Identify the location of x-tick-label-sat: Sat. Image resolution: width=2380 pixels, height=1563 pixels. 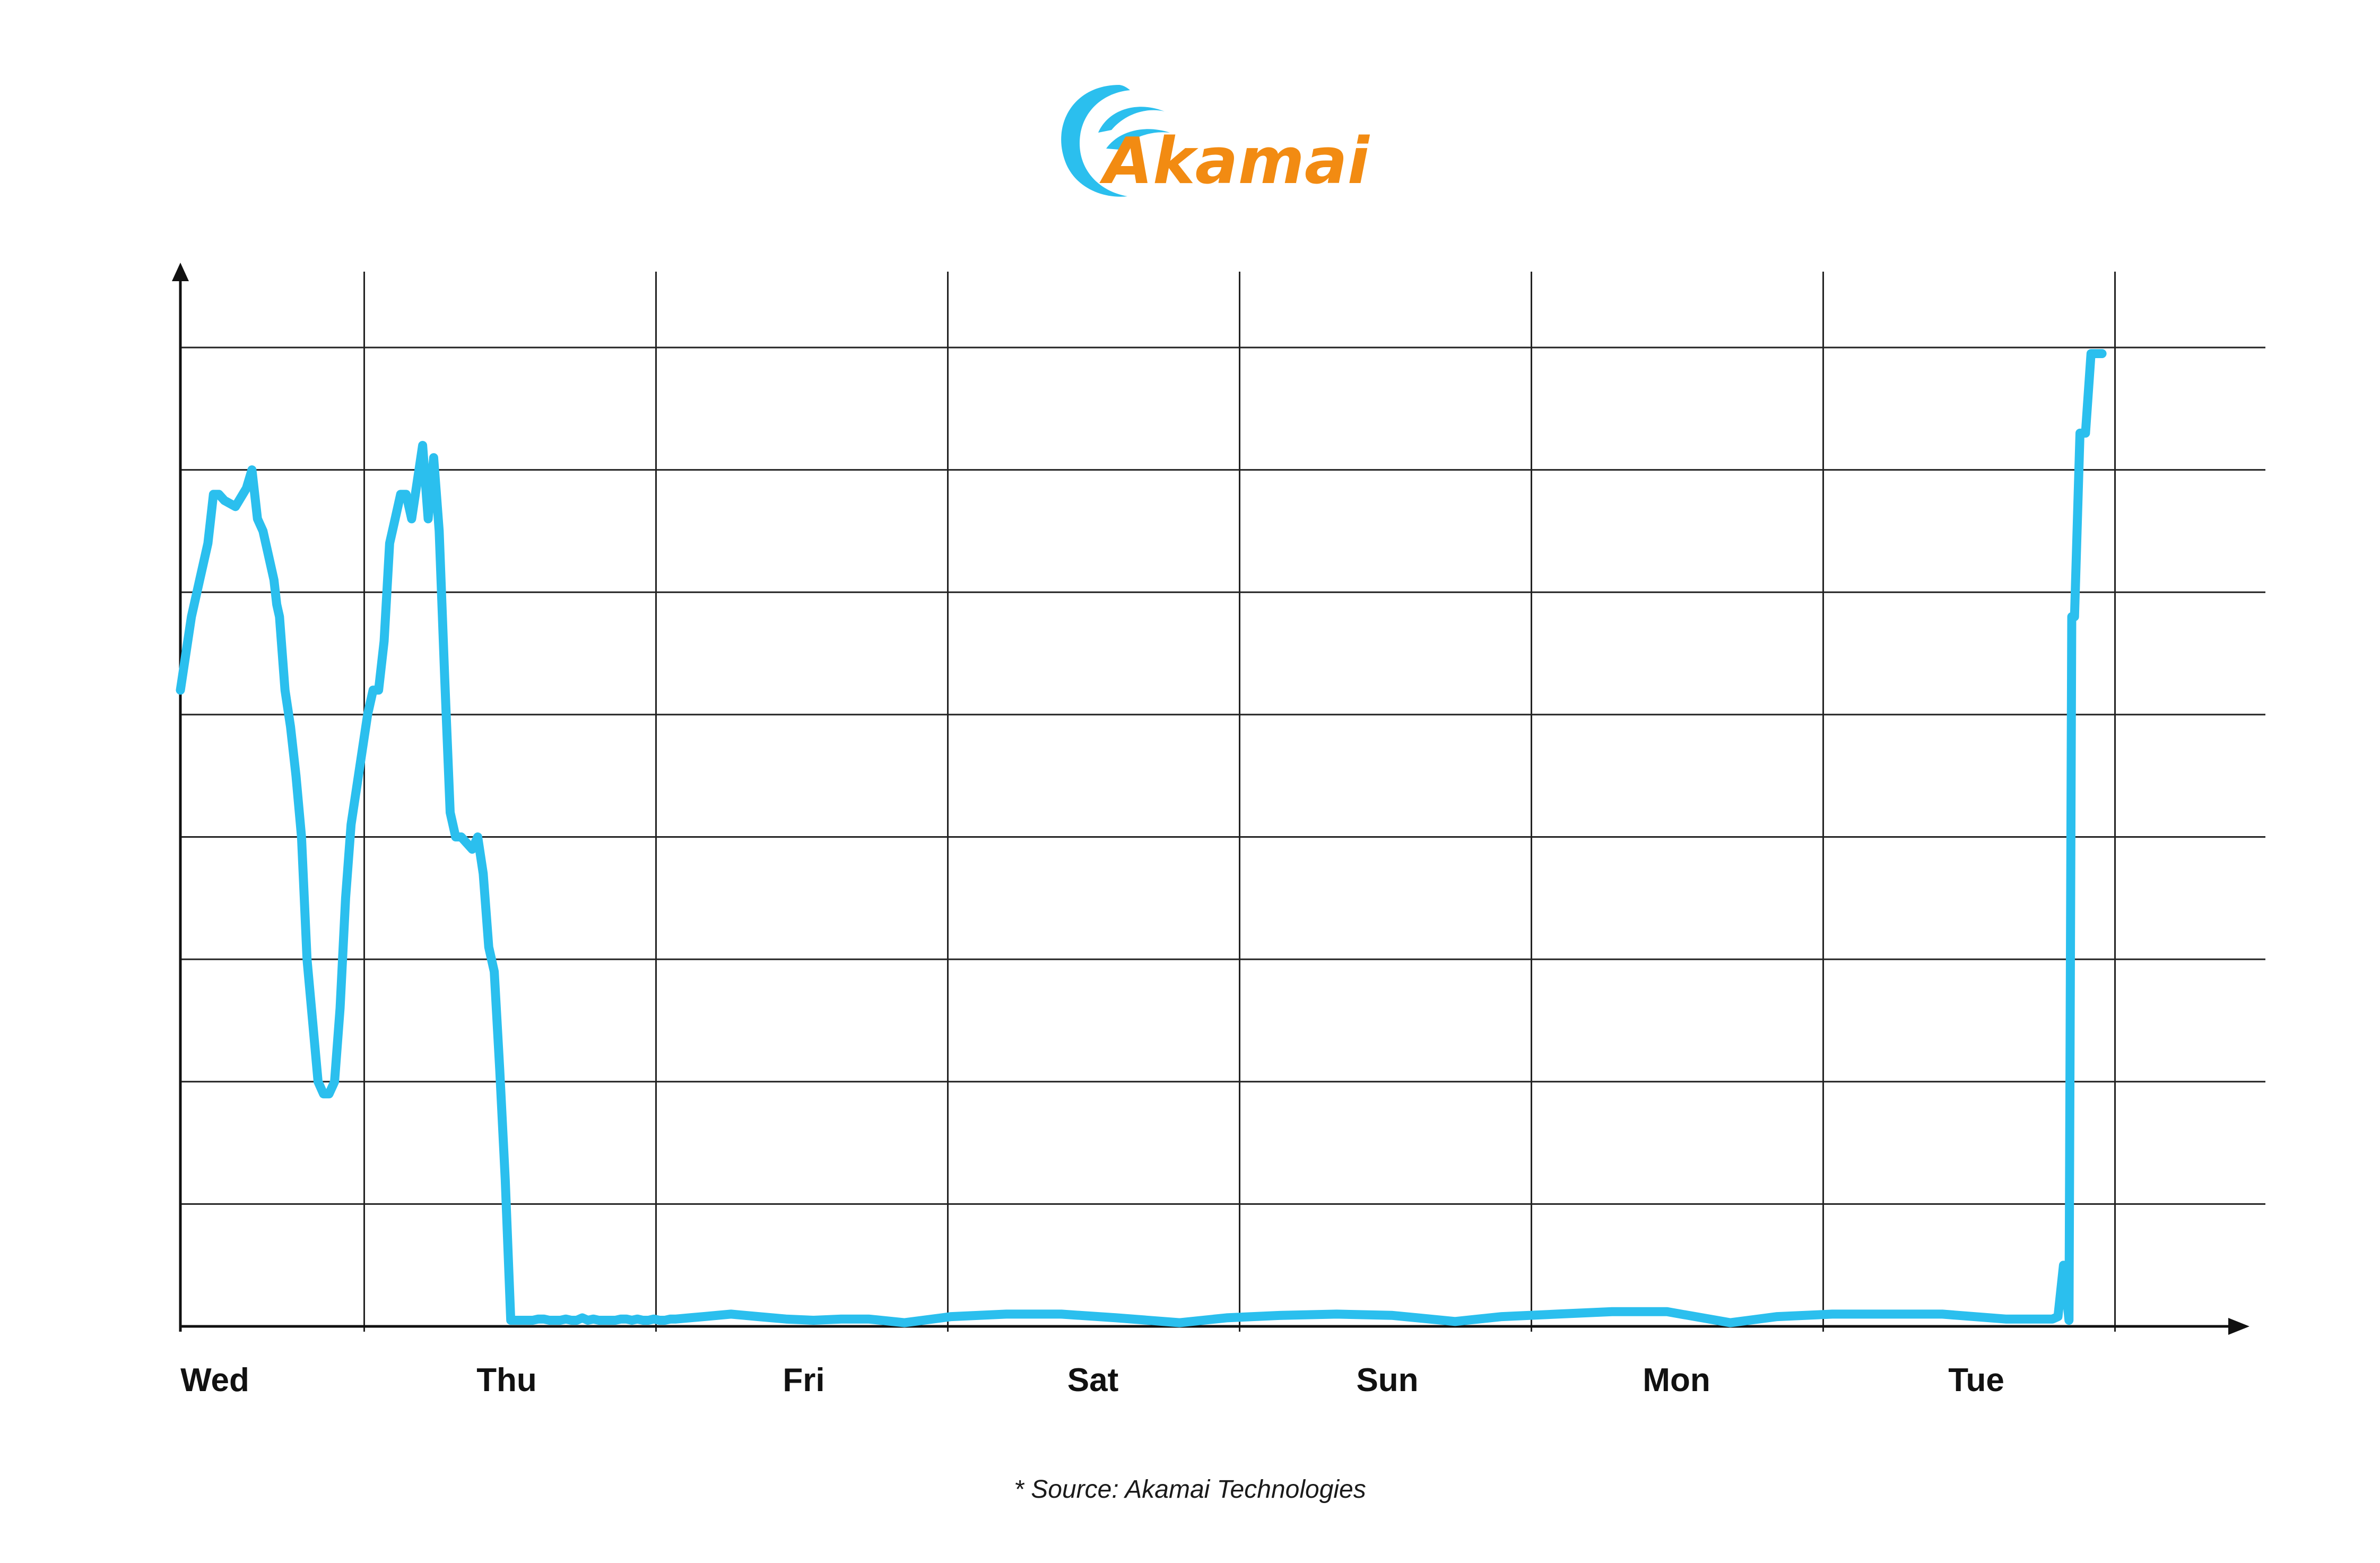
(1092, 1381).